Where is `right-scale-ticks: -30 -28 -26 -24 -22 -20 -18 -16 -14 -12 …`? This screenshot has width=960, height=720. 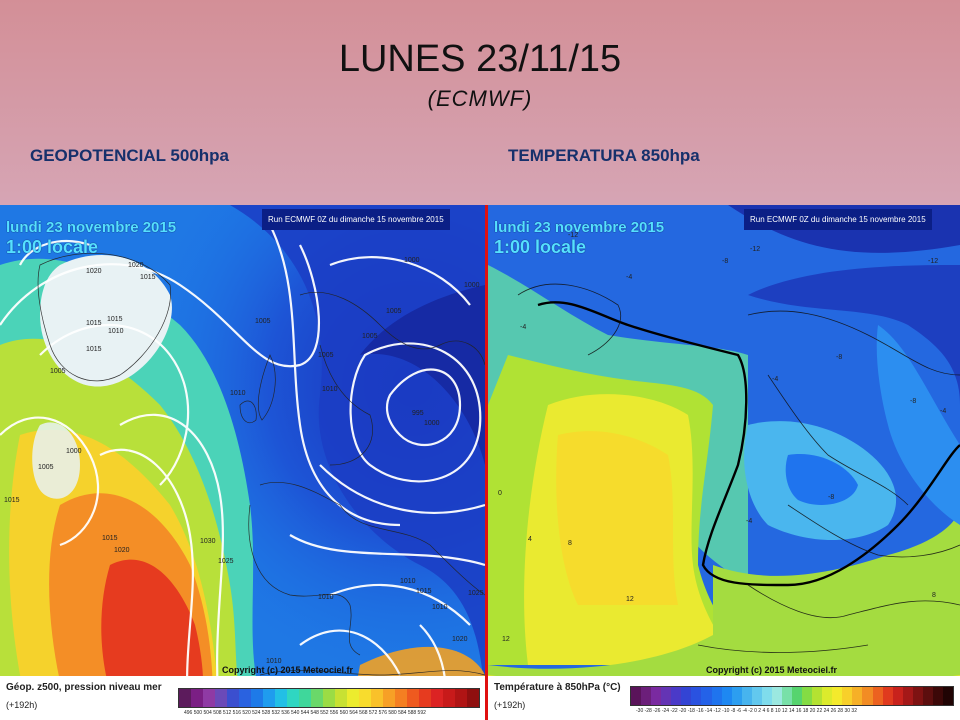 right-scale-ticks: -30 -28 -26 -24 -22 -20 -18 -16 -14 -12 … is located at coordinates (746, 711).